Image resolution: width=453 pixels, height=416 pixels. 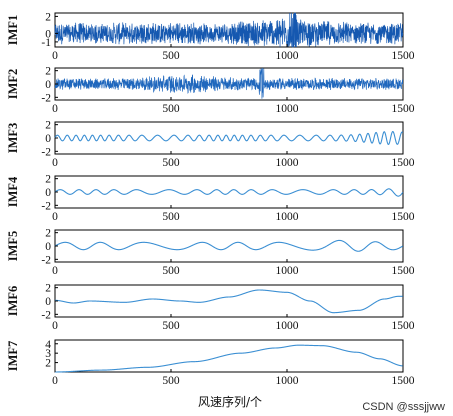 What do you see at coordinates (13, 301) in the screenshot?
I see `panel-label: IMF6` at bounding box center [13, 301].